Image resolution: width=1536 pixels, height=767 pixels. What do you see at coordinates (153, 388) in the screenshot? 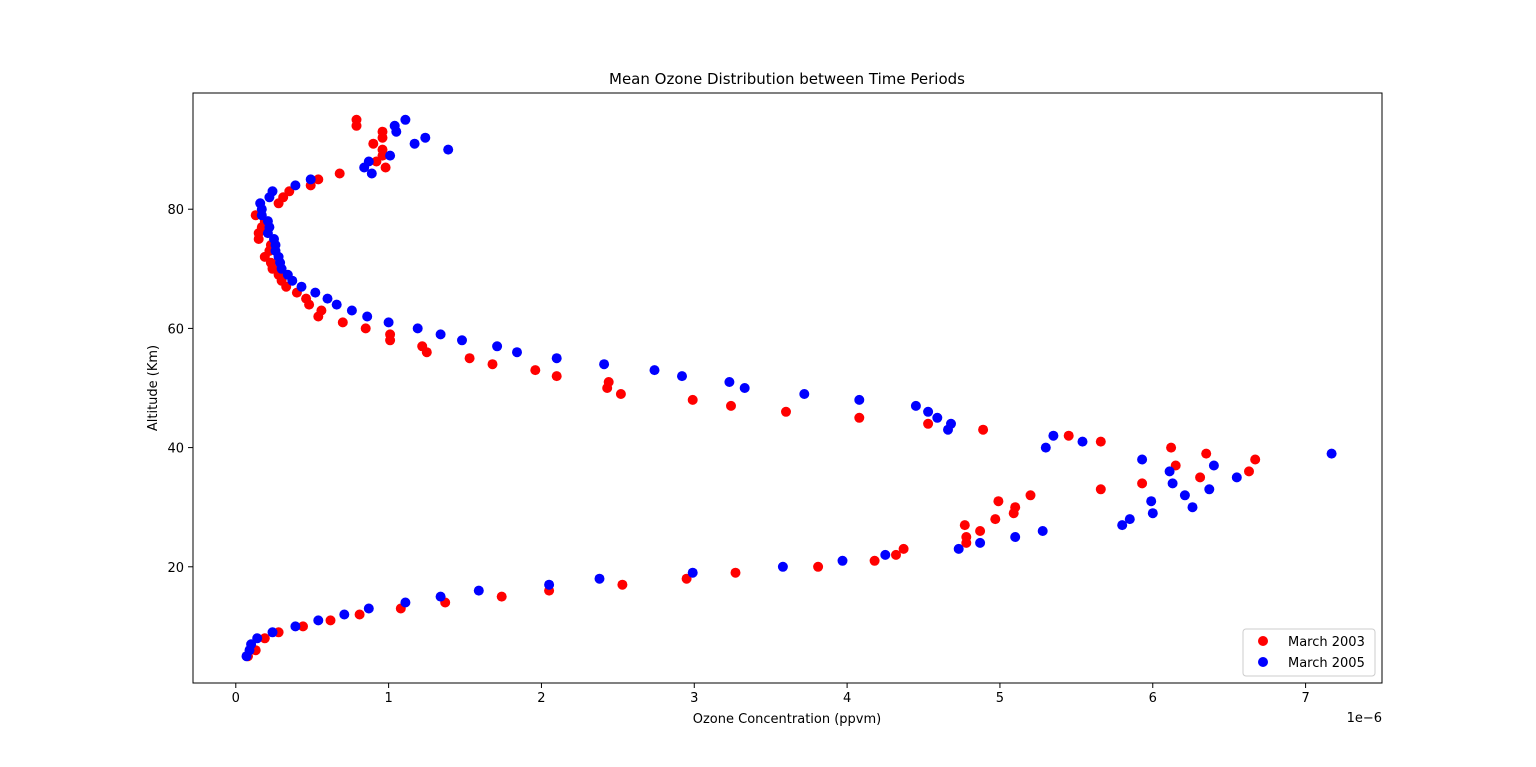
I see `y-axis-label: Altitude (Km)` at bounding box center [153, 388].